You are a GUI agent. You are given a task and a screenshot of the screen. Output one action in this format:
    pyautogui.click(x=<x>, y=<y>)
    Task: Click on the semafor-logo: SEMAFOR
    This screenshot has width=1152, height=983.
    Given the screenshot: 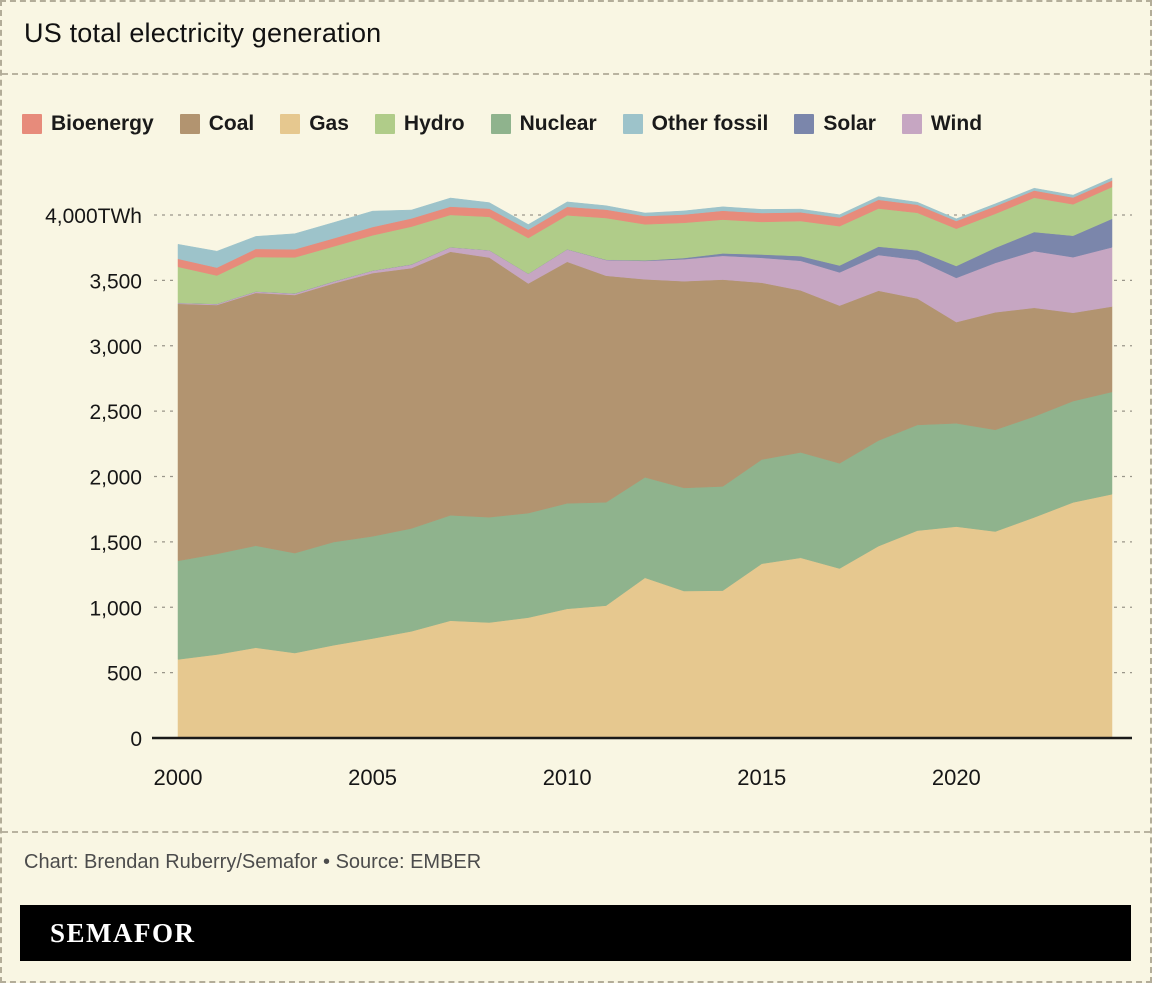 What is the action you would take?
    pyautogui.click(x=123, y=932)
    